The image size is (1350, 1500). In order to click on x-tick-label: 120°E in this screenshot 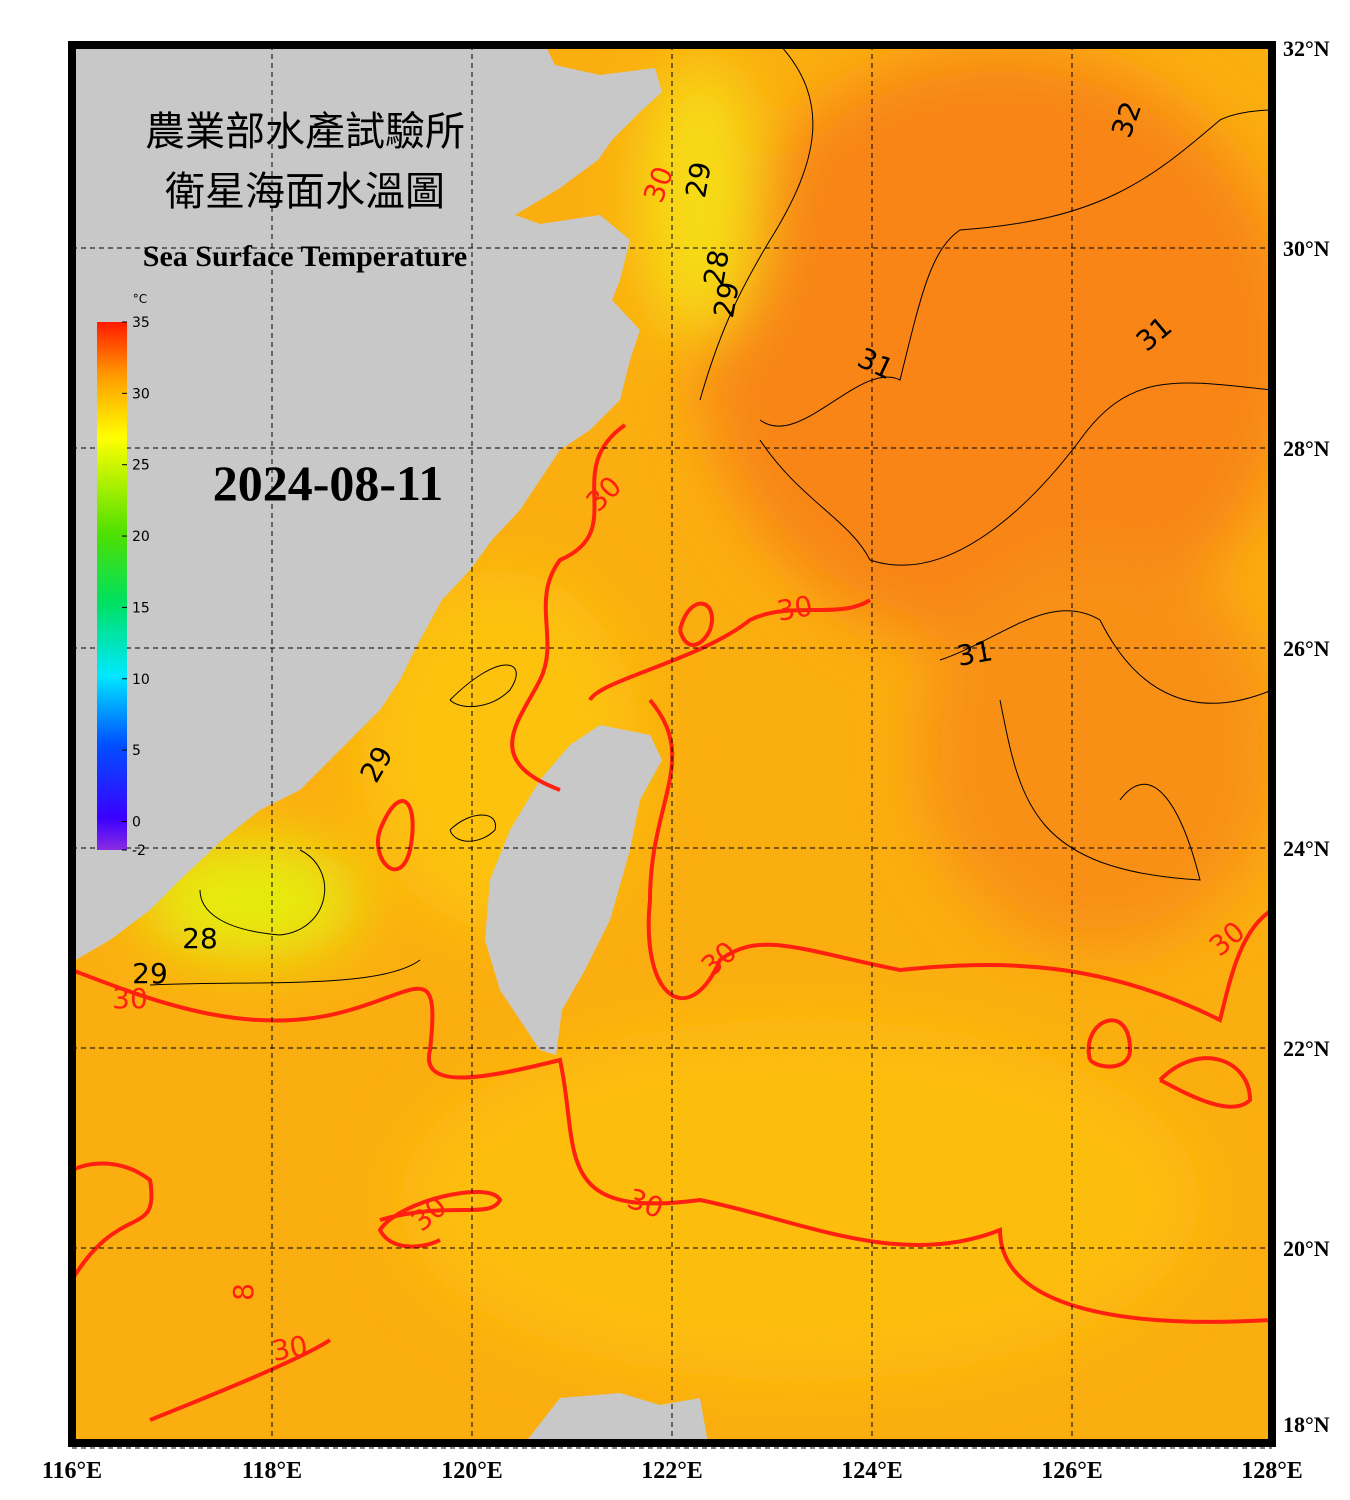, I will do `click(472, 1471)`.